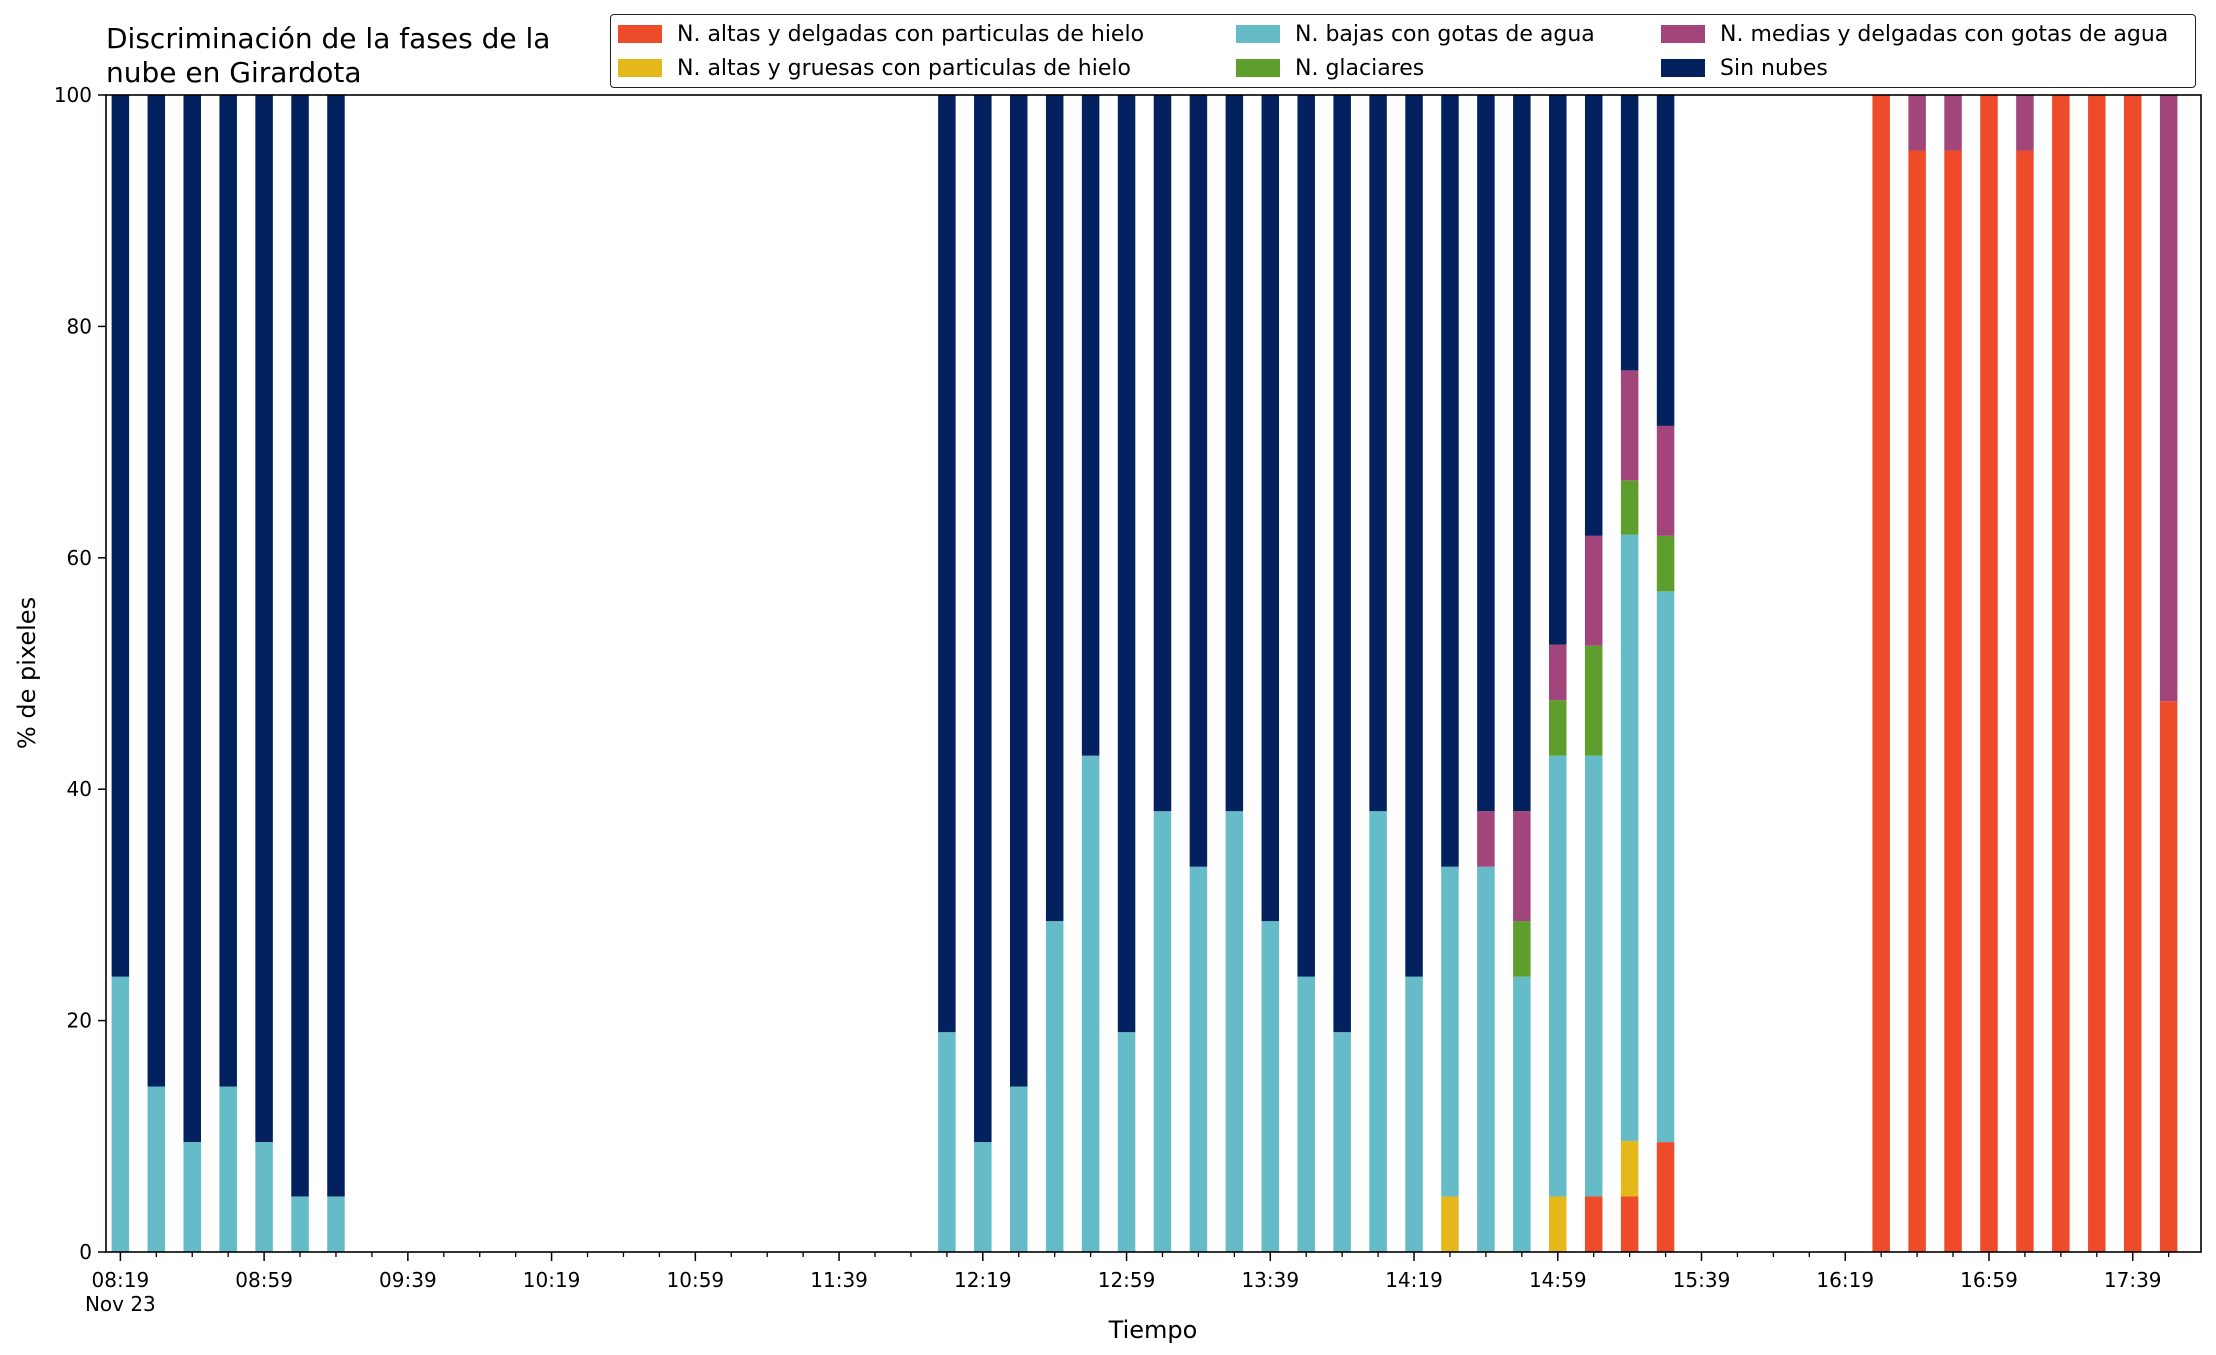  I want to click on x-axis-label: Tiempo, so click(1153, 1330).